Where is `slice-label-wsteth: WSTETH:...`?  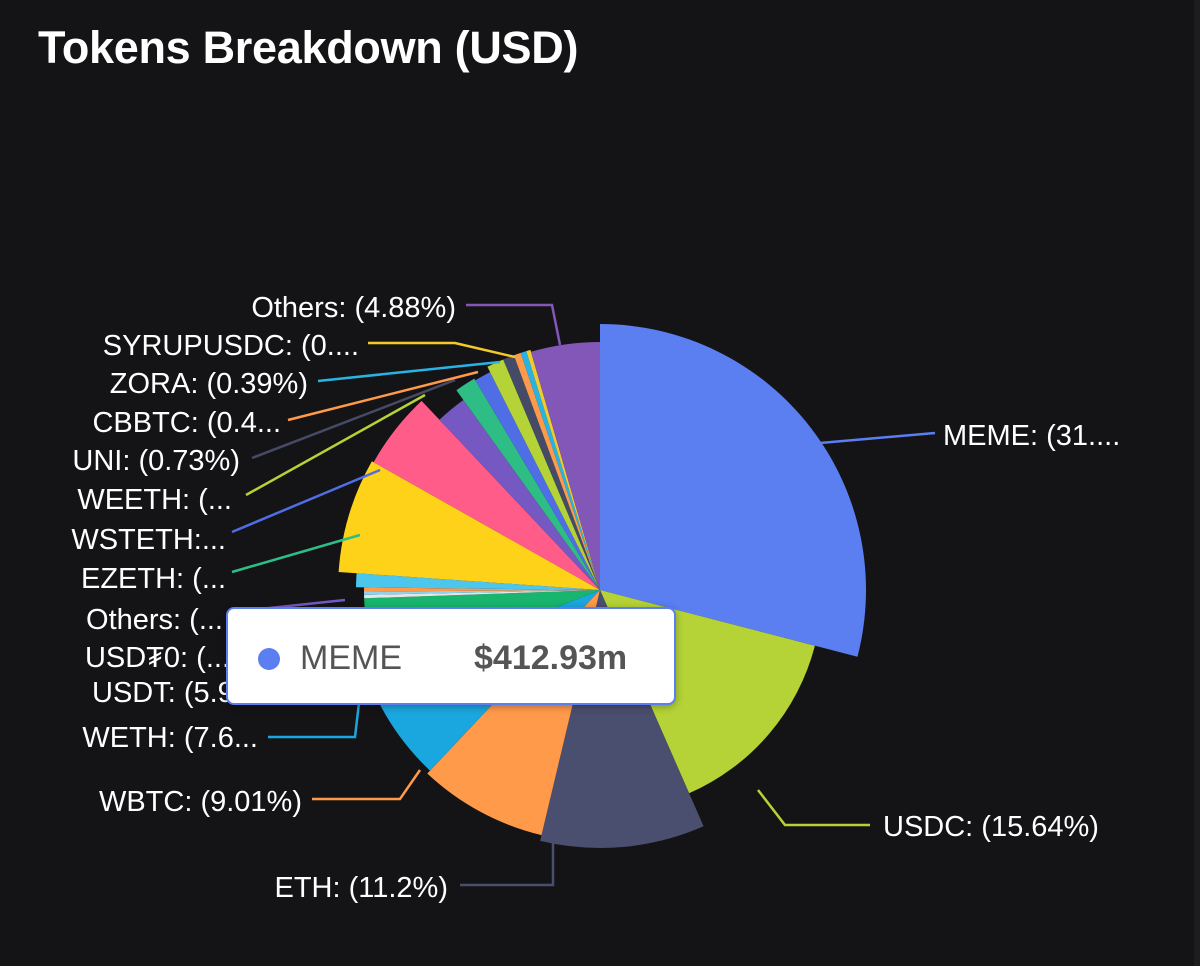 slice-label-wsteth: WSTETH:... is located at coordinates (148, 540).